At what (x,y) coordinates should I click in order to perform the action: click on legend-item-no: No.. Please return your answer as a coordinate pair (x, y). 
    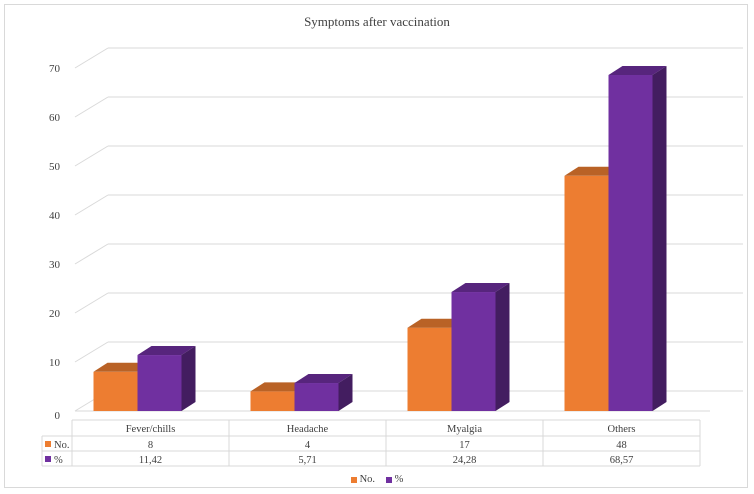
    Looking at the image, I should click on (363, 479).